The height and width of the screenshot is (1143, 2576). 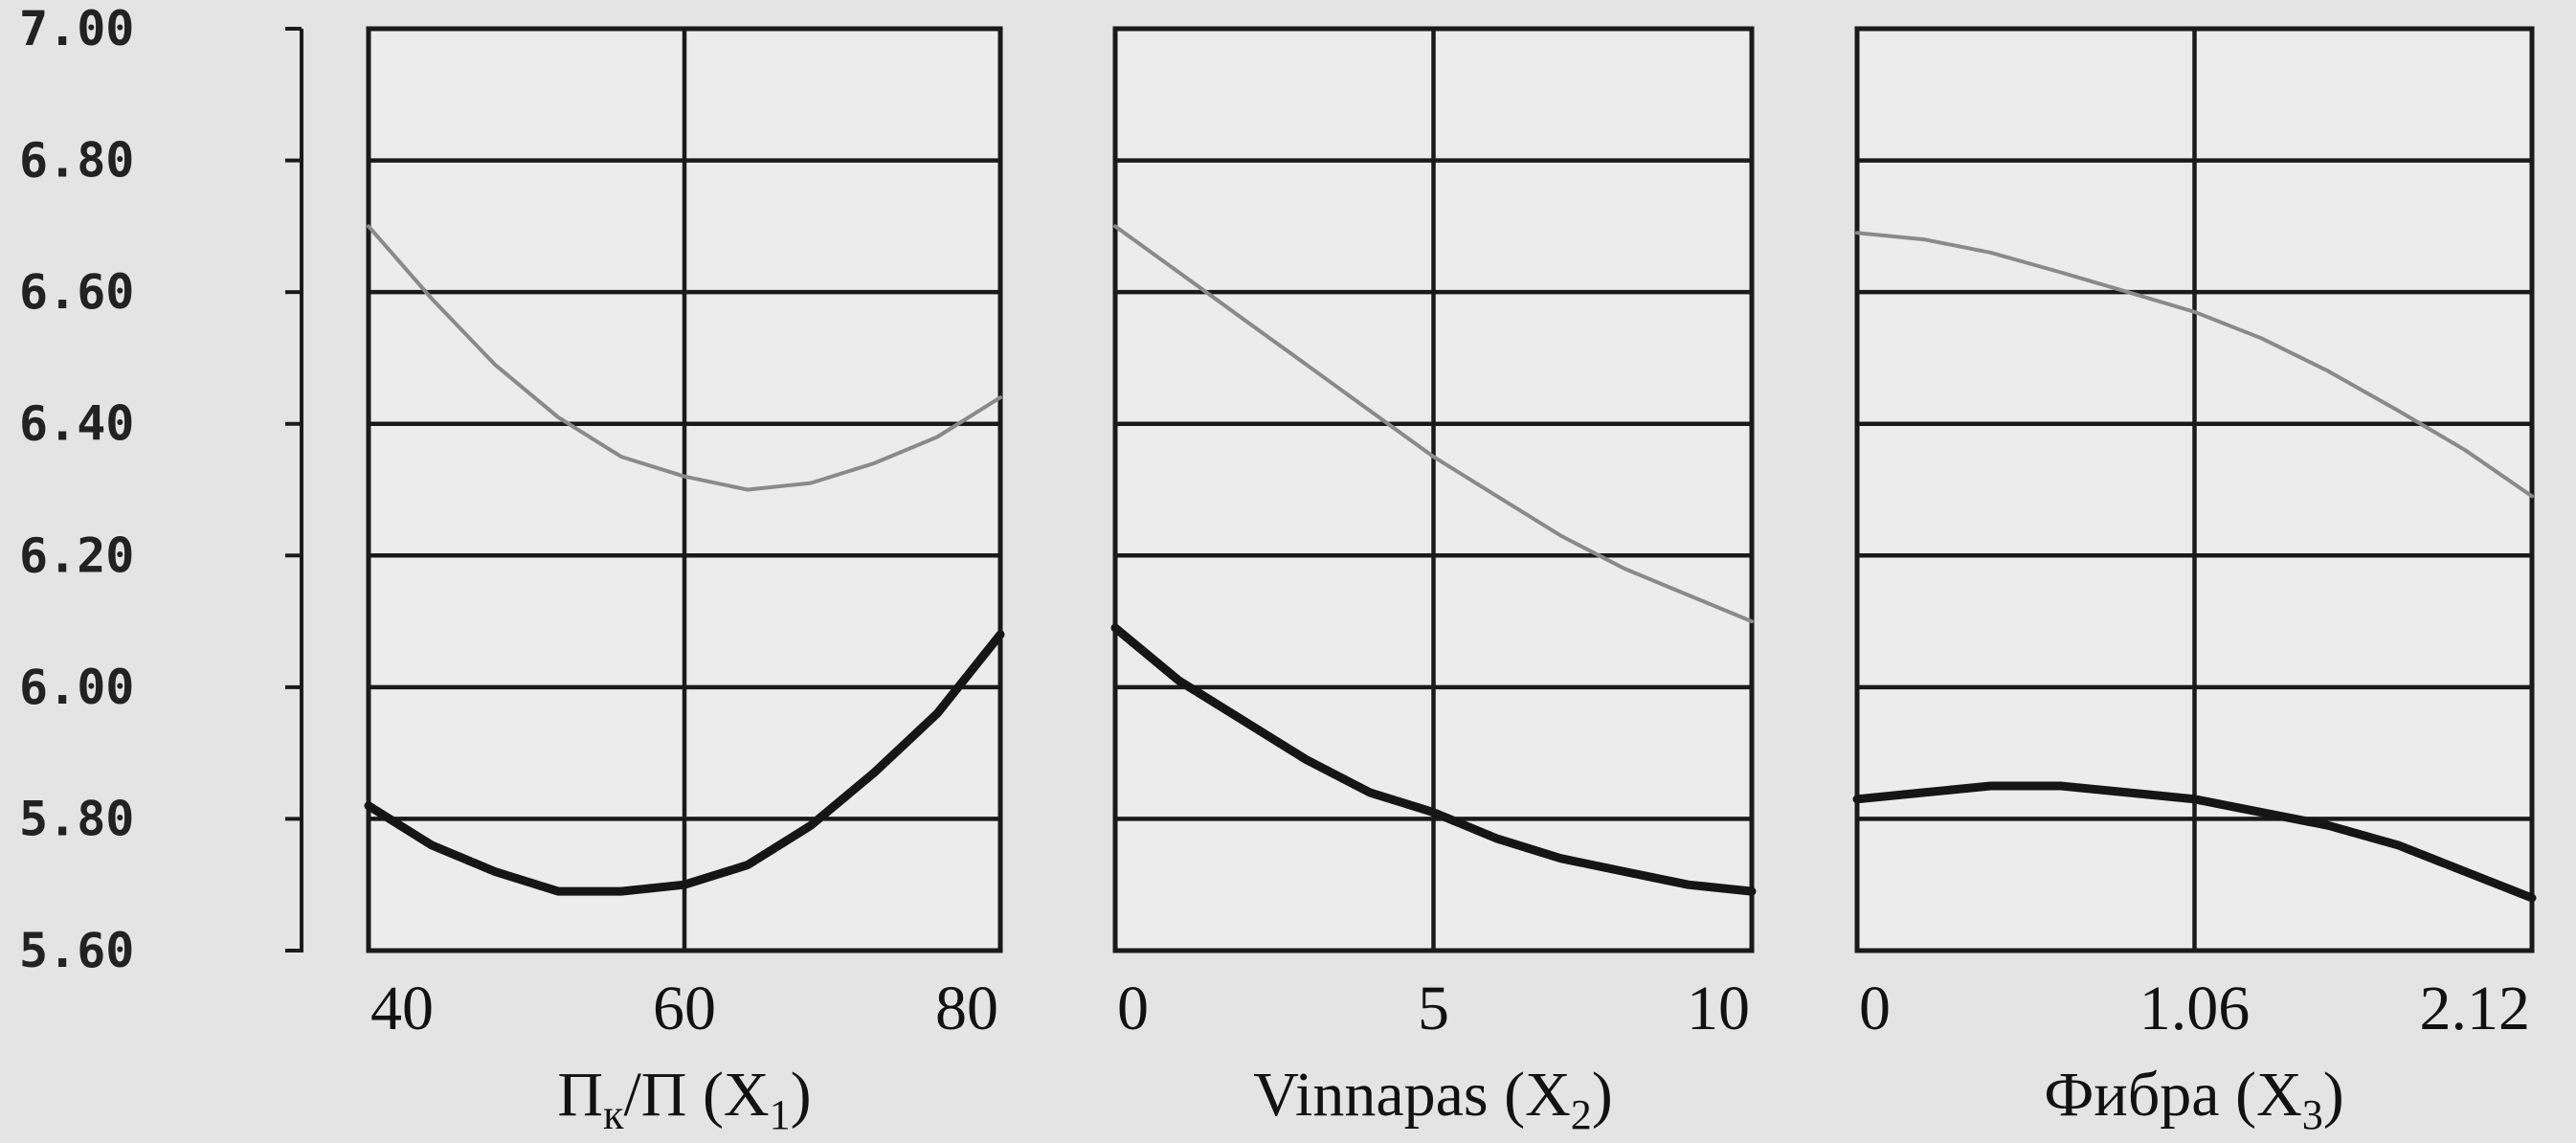 I want to click on y-tick-label: 7.00, so click(x=76, y=28).